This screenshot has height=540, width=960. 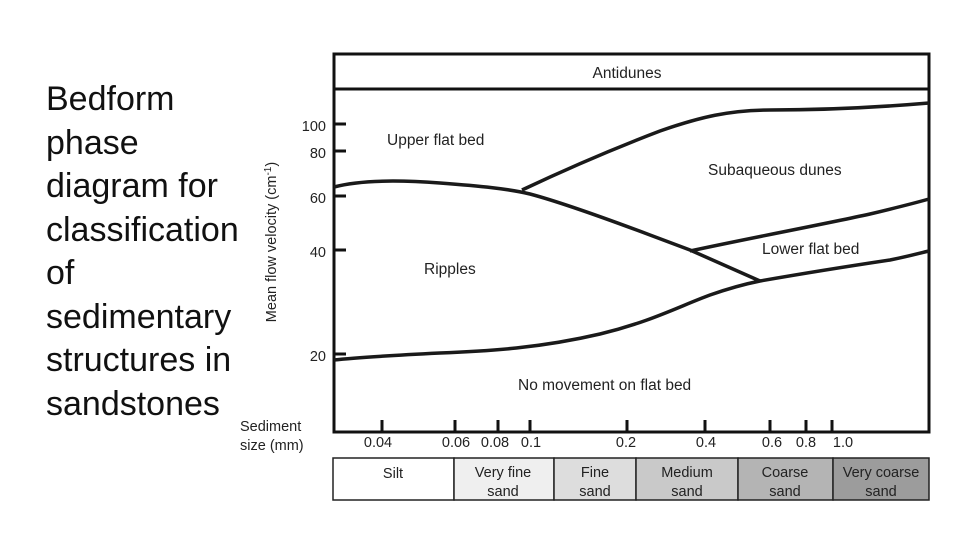 What do you see at coordinates (450, 269) in the screenshot?
I see `ripples-label: Ripples` at bounding box center [450, 269].